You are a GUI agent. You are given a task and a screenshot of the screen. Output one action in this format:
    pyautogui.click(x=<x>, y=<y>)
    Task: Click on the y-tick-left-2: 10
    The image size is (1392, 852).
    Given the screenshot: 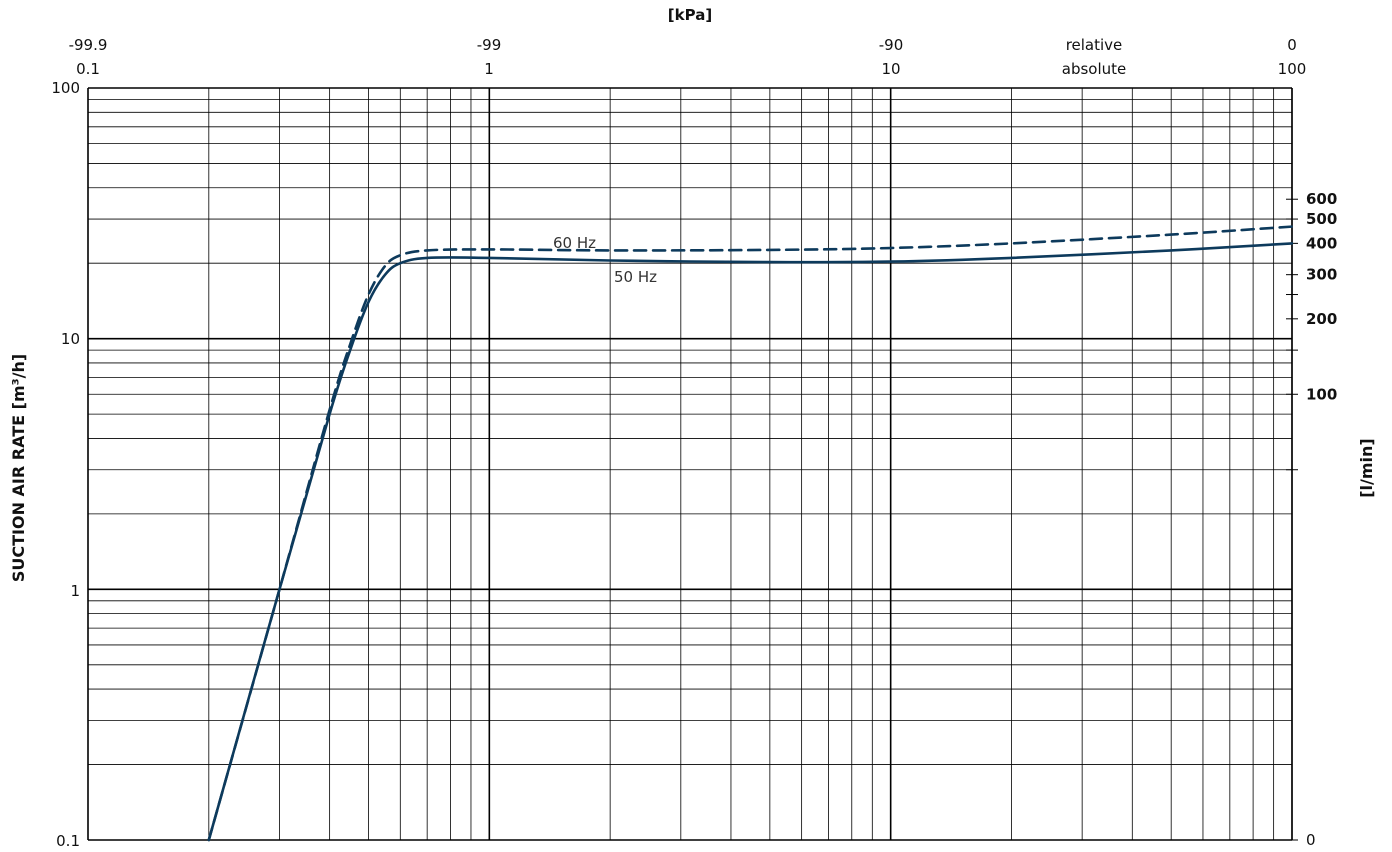 What is the action you would take?
    pyautogui.click(x=70, y=339)
    